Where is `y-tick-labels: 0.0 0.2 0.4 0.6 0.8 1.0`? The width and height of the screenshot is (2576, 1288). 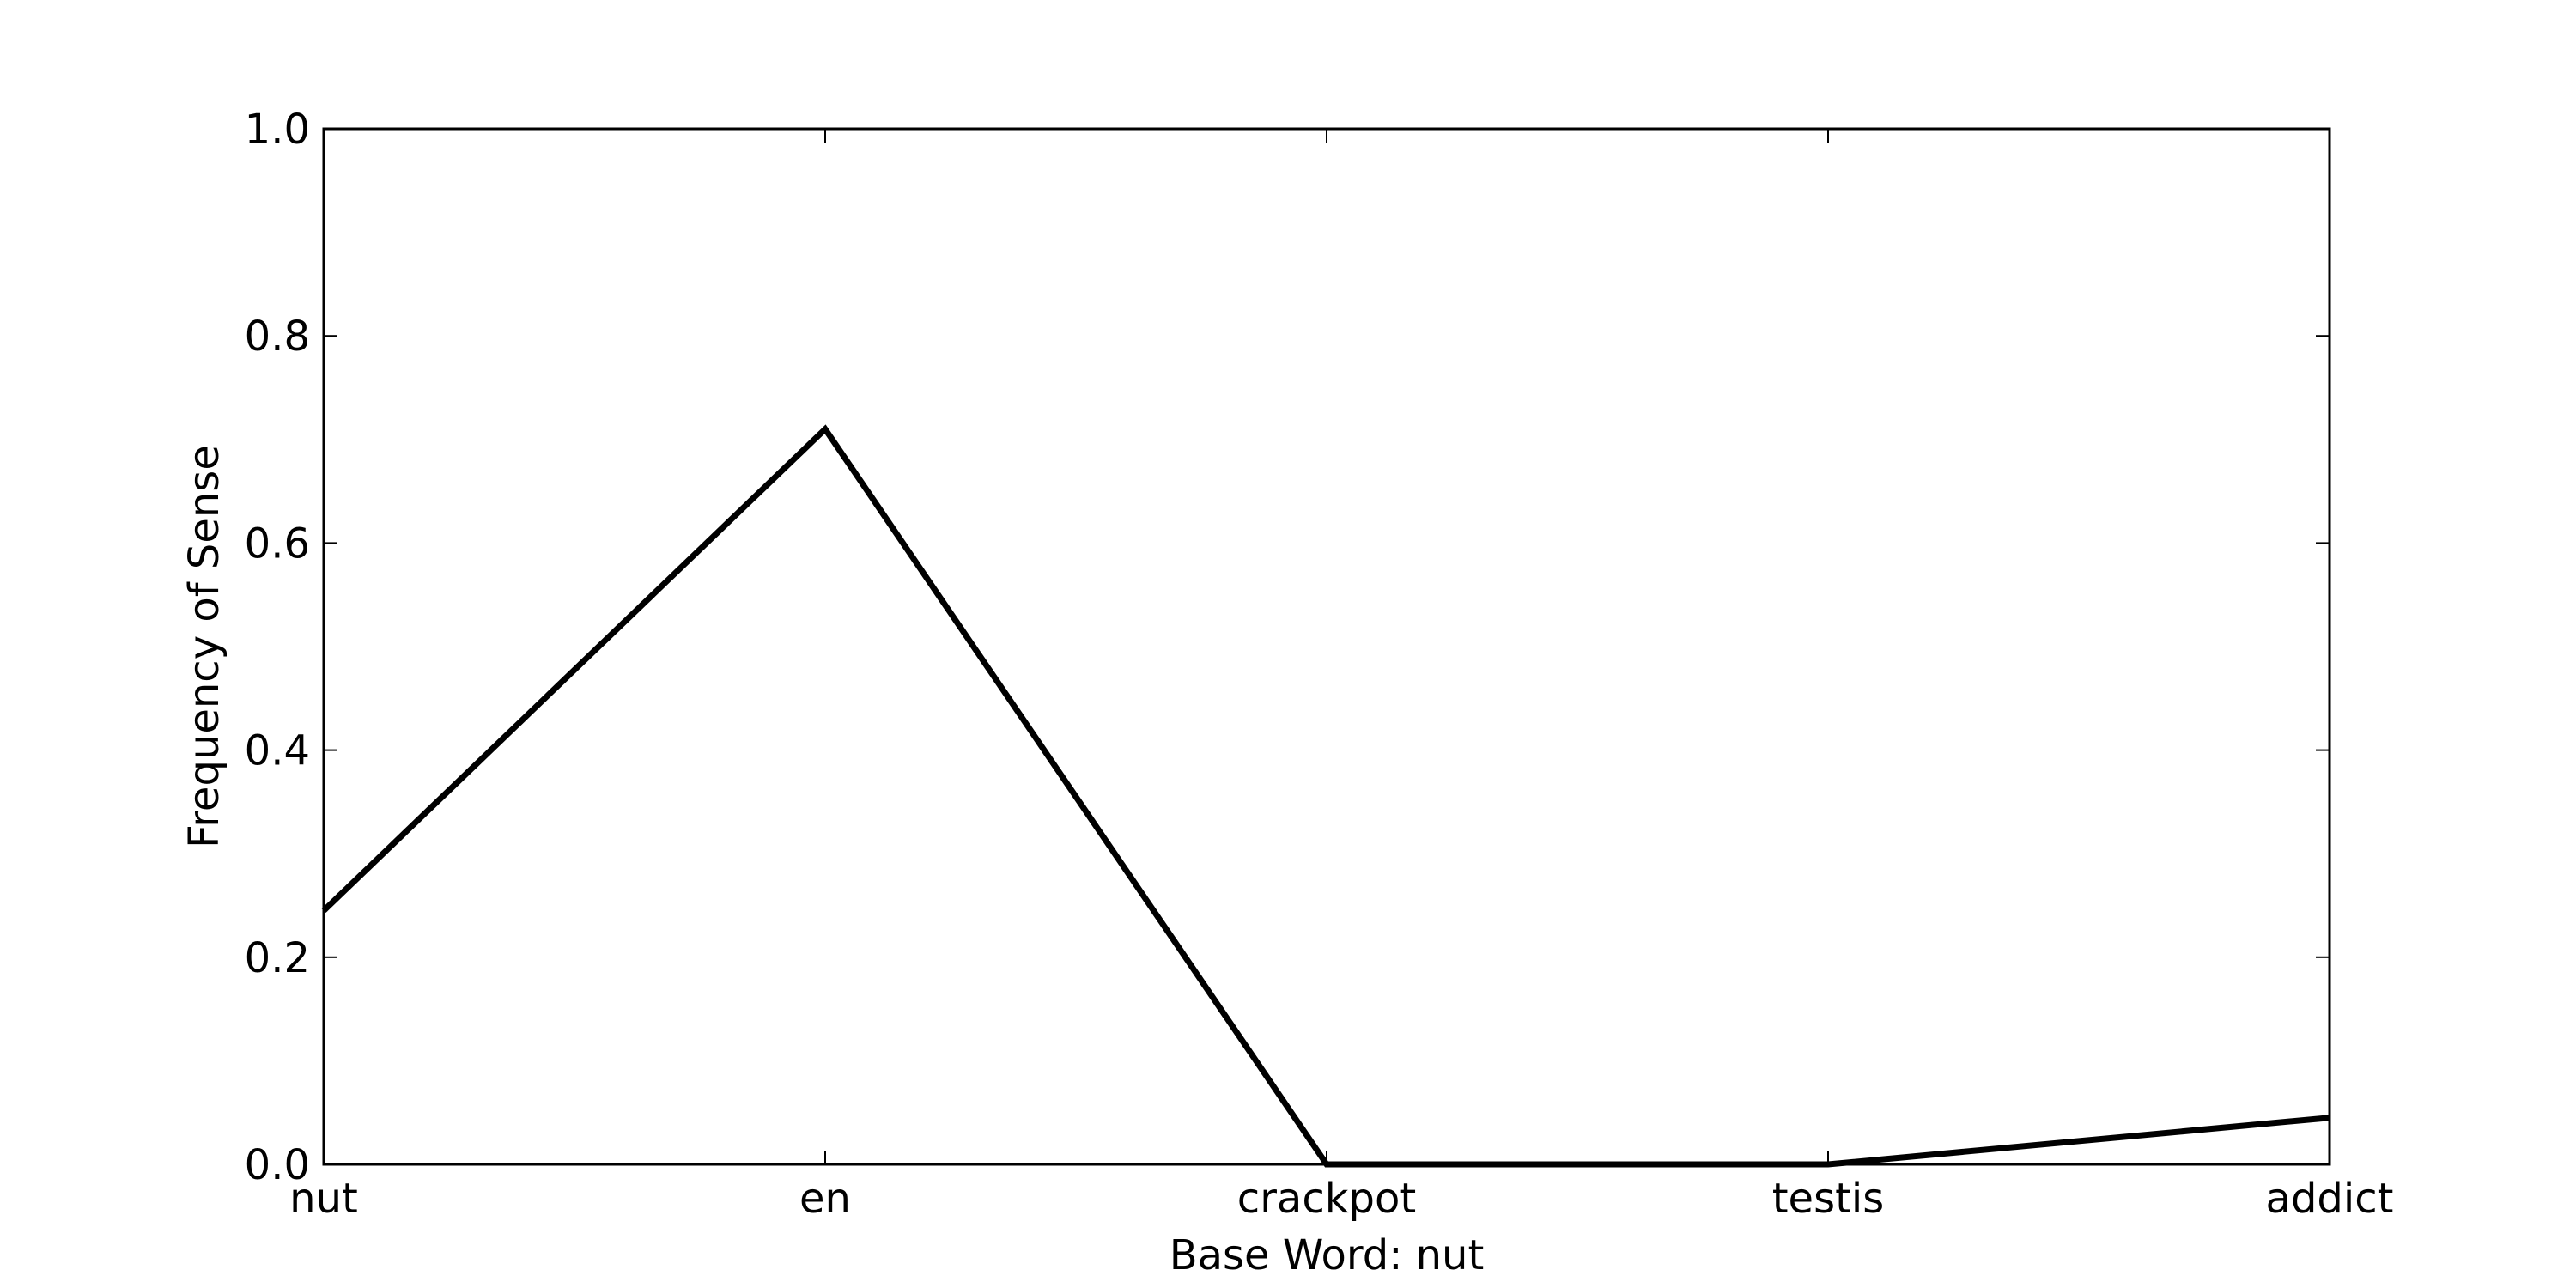
y-tick-labels: 0.0 0.2 0.4 0.6 0.8 1.0 is located at coordinates (278, 647).